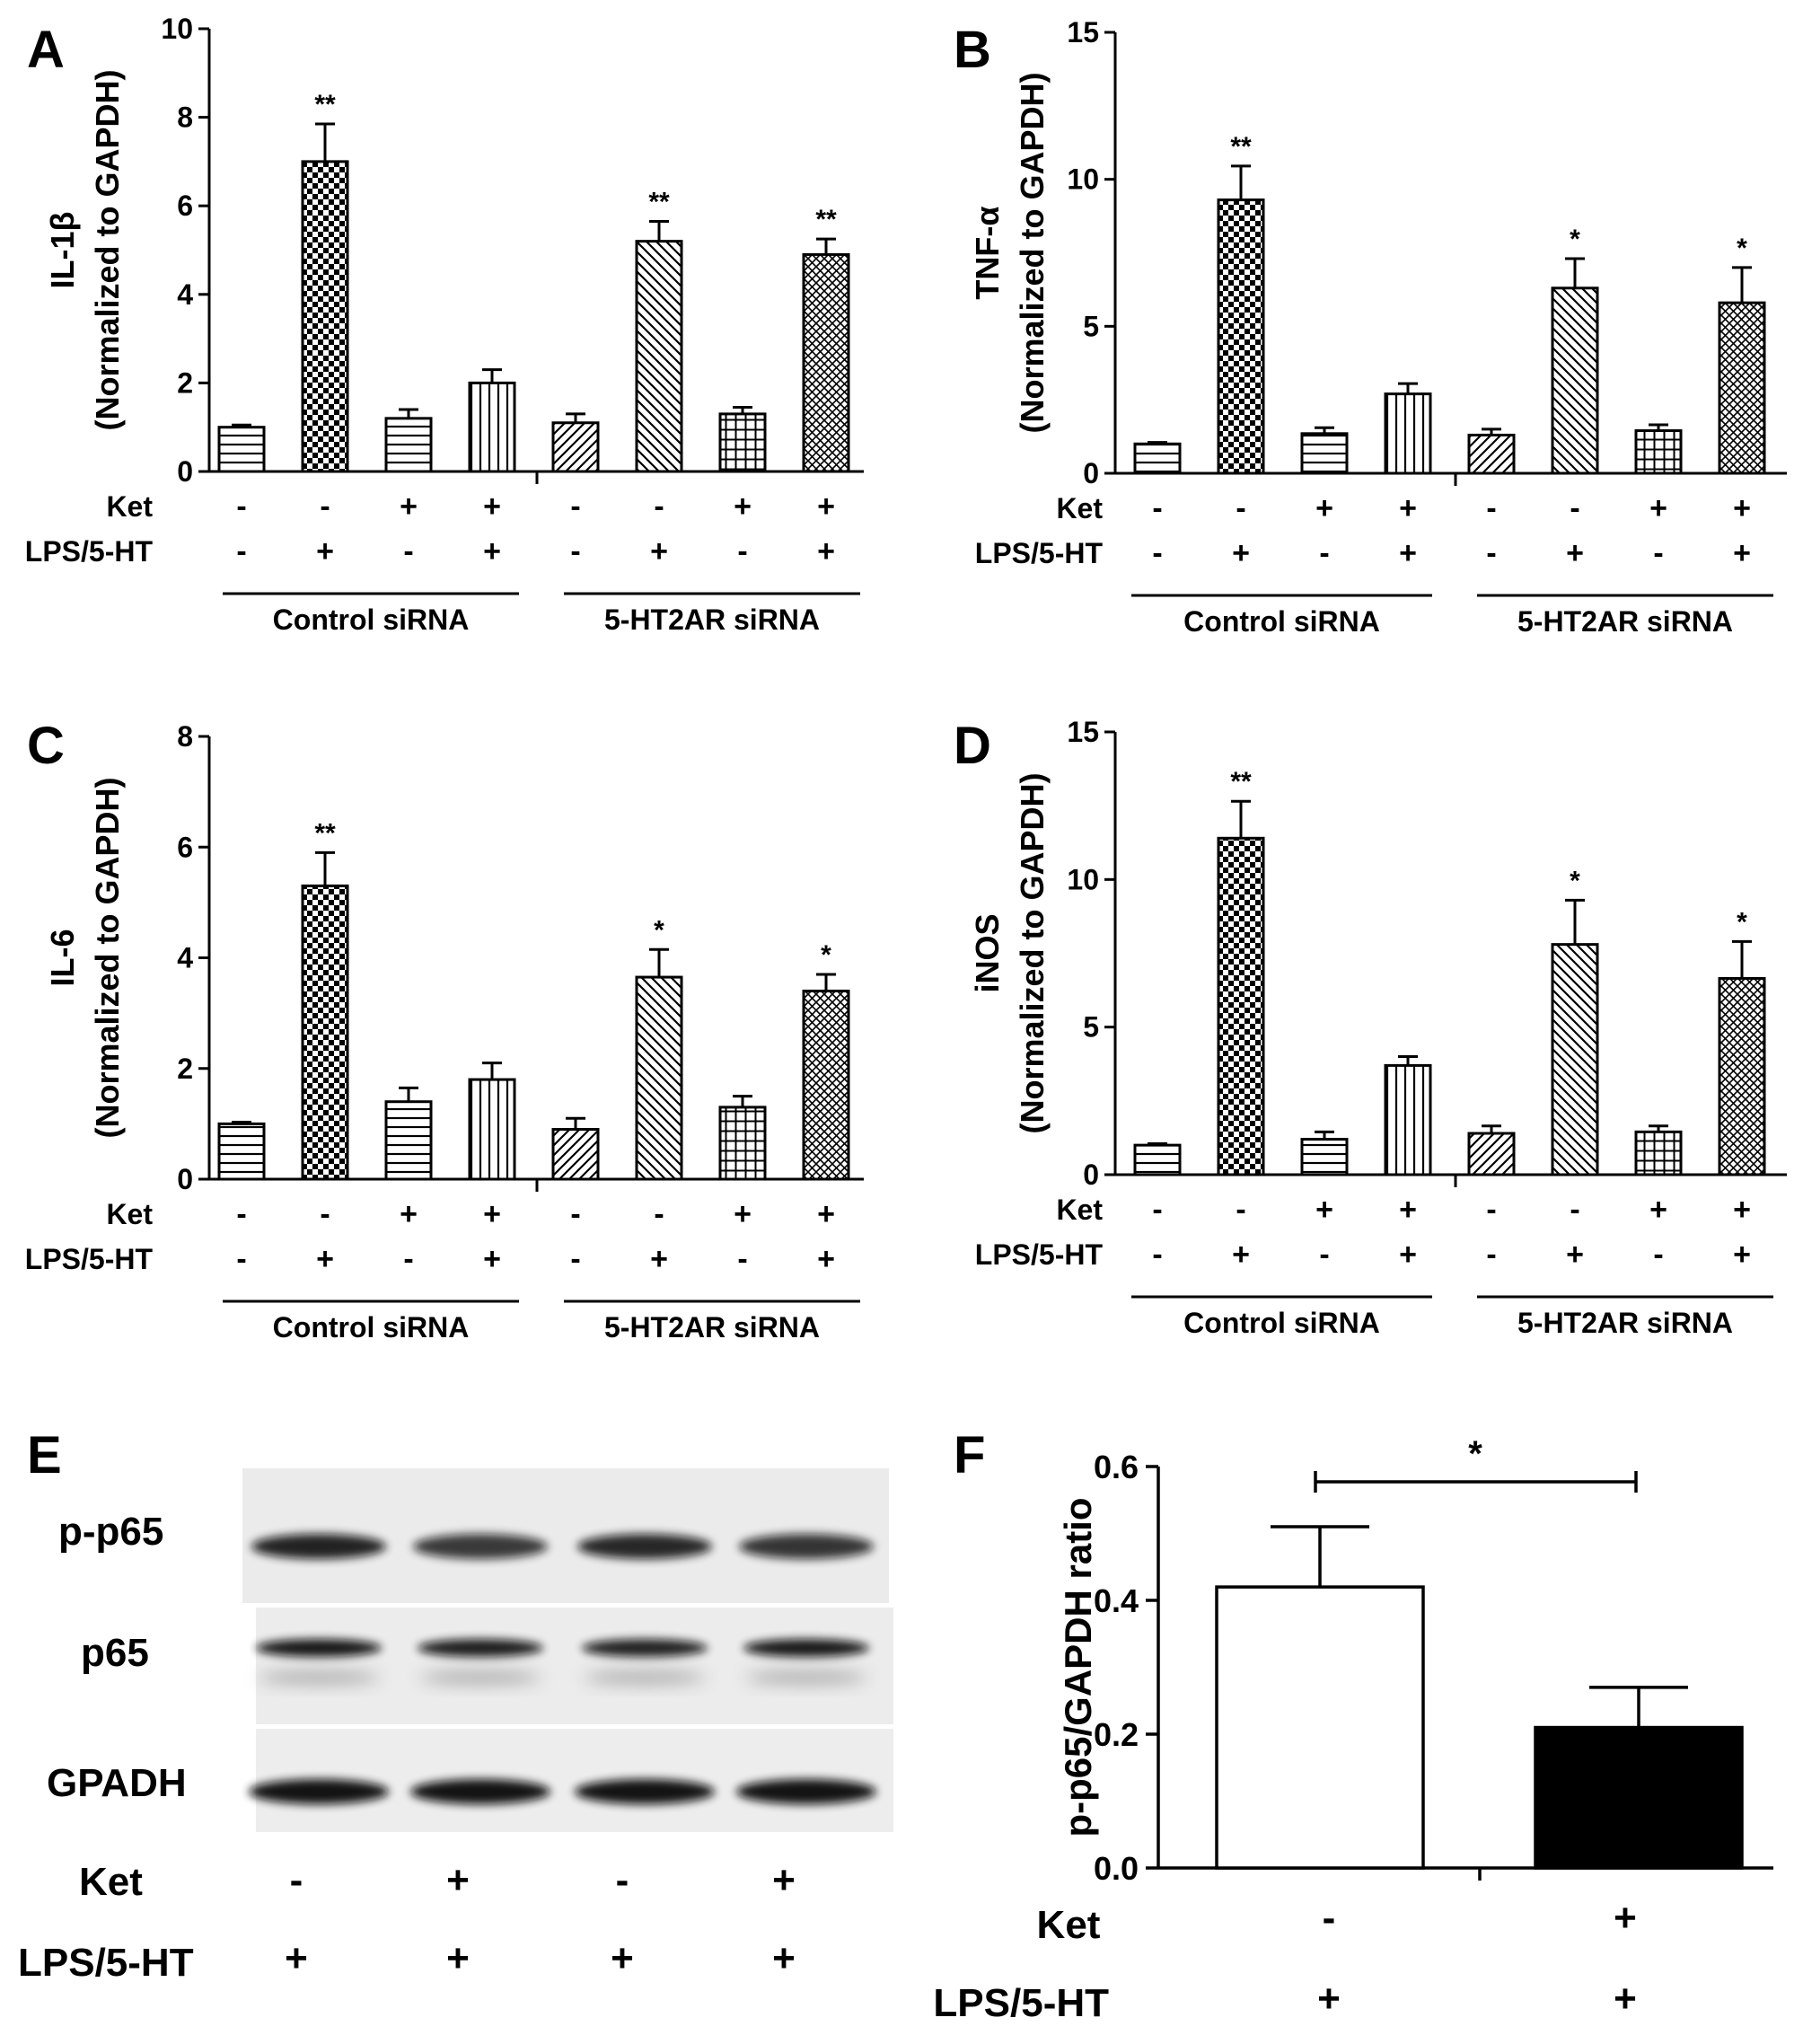 This screenshot has height=2044, width=1803. Describe the element at coordinates (1324, 1255) in the screenshot. I see `d-lps-sign: -` at that location.